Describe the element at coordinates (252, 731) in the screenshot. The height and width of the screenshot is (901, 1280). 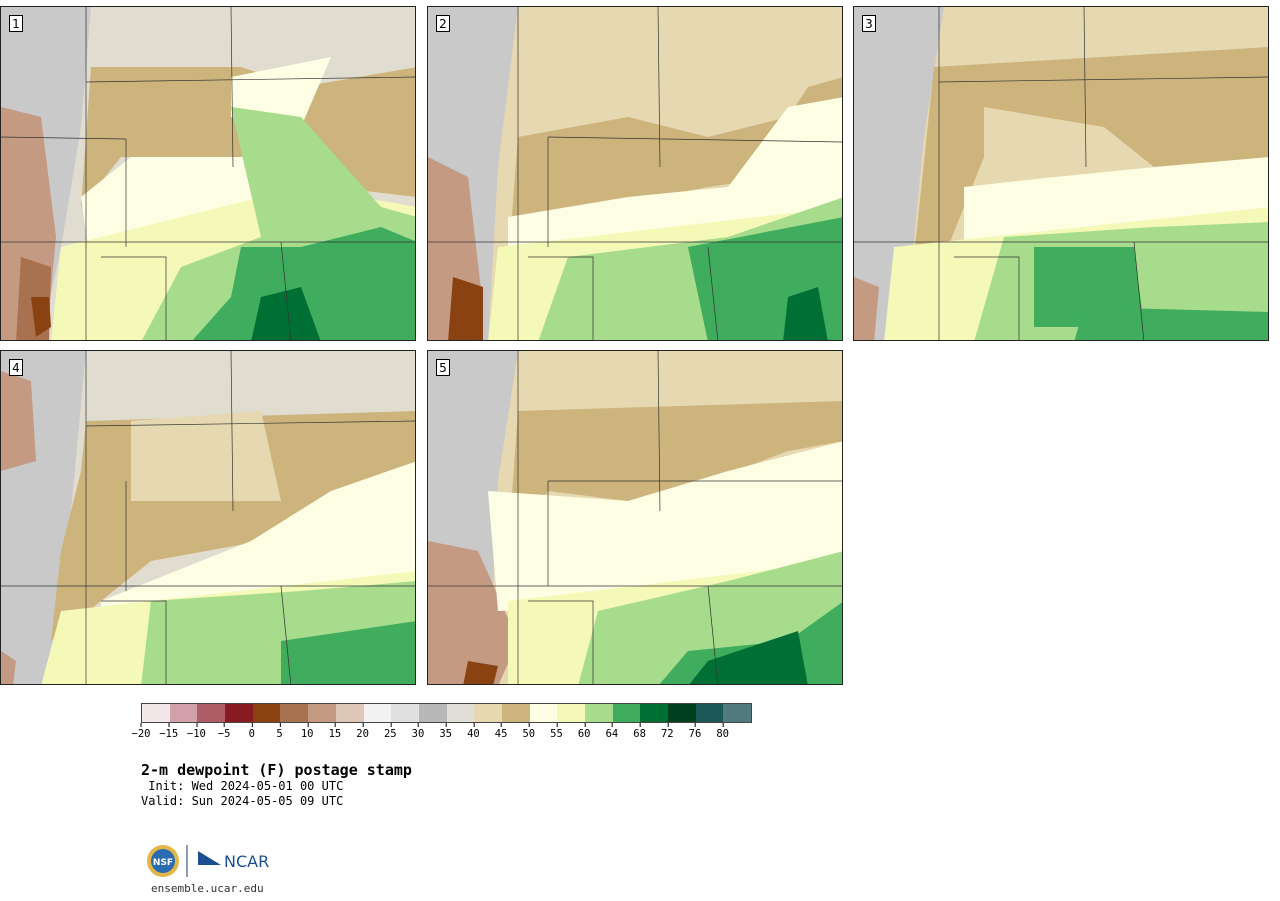
I see `colorbar-tick-label: 0` at that location.